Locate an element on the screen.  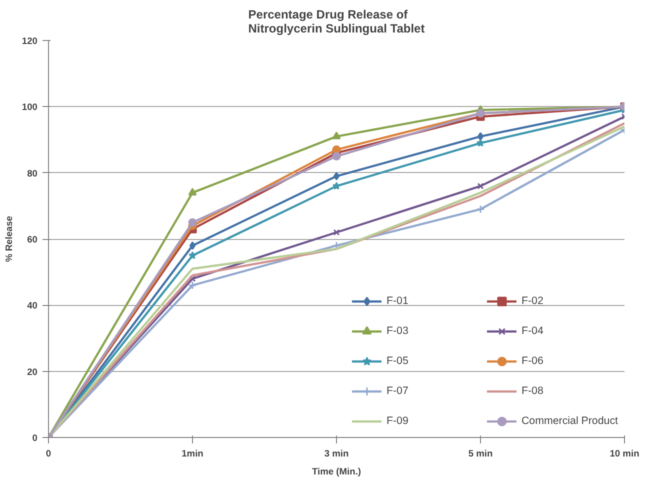
legend-label: F-06 is located at coordinates (532, 361).